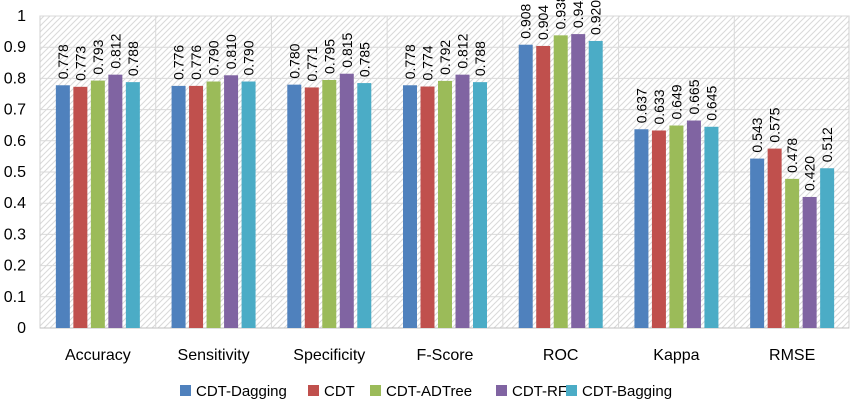 The image size is (850, 402). Describe the element at coordinates (15, 266) in the screenshot. I see `y-tick-label: 0.2` at that location.